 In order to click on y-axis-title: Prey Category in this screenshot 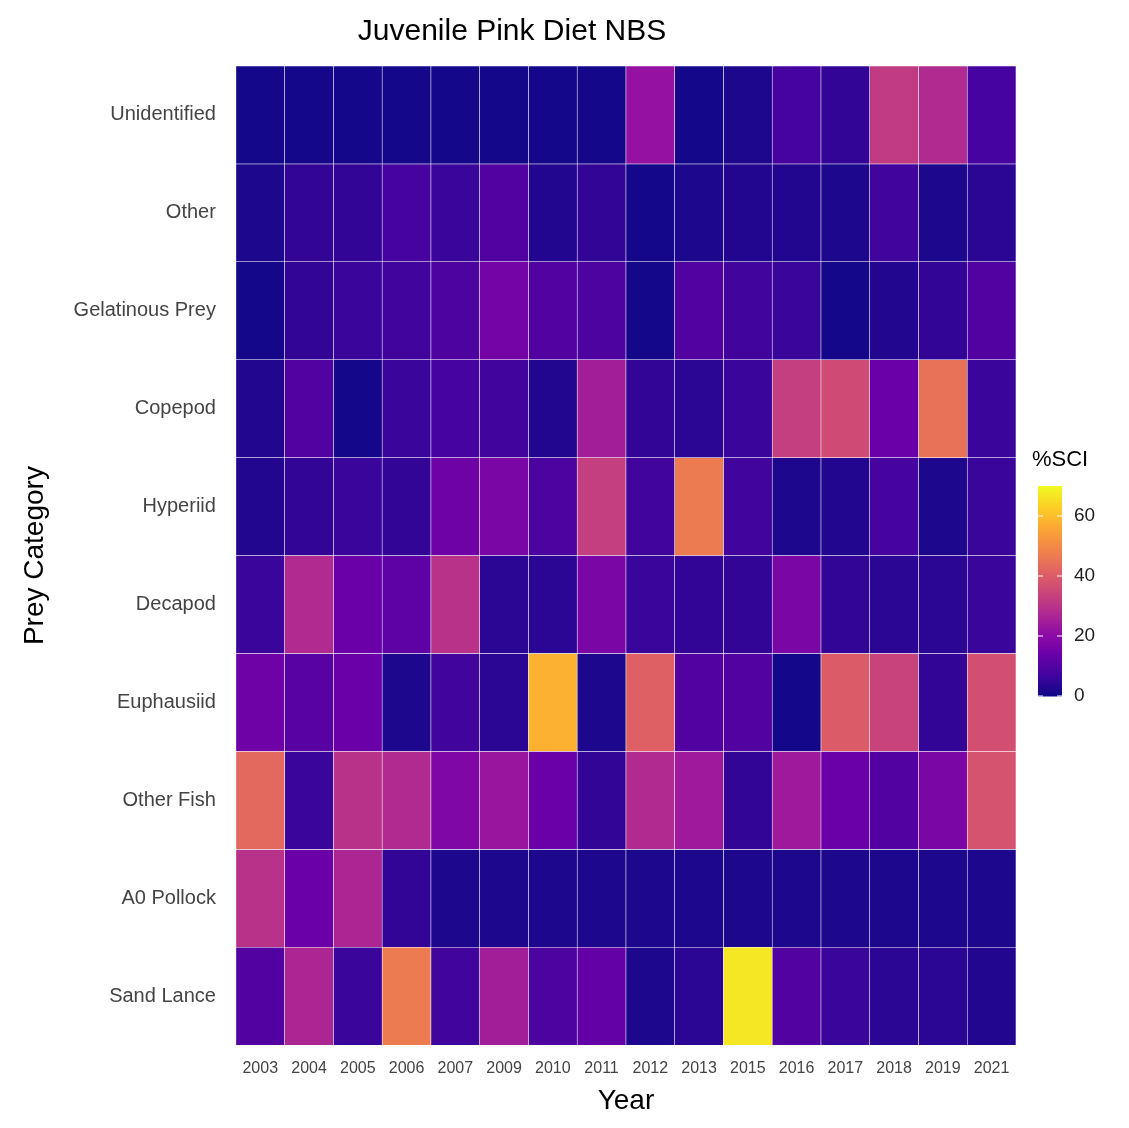, I will do `click(33, 556)`.